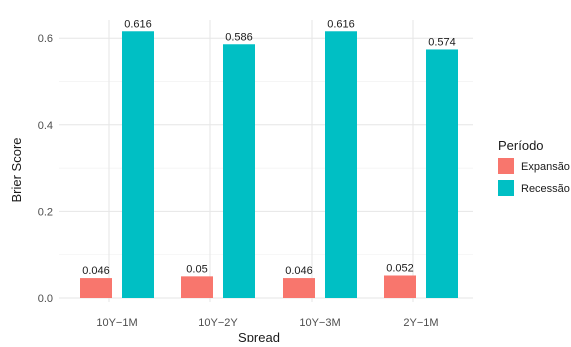  I want to click on x-tick-label: 10Y−2Y, so click(218, 323).